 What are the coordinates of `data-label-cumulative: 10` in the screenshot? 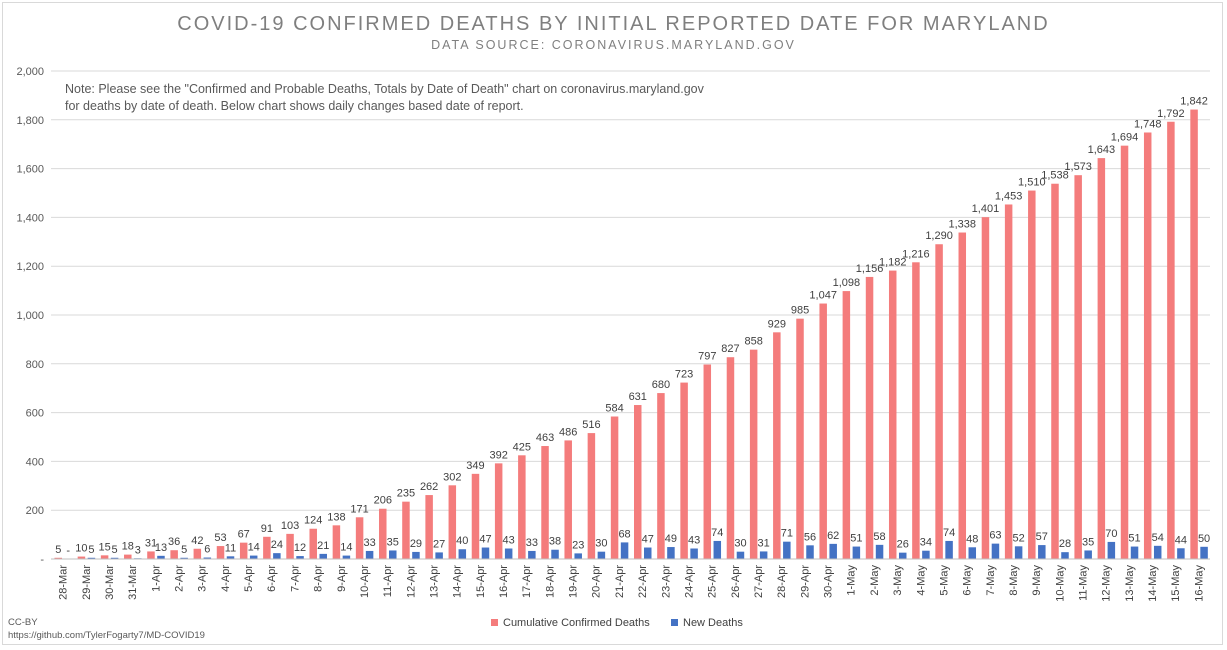 It's located at (81, 549).